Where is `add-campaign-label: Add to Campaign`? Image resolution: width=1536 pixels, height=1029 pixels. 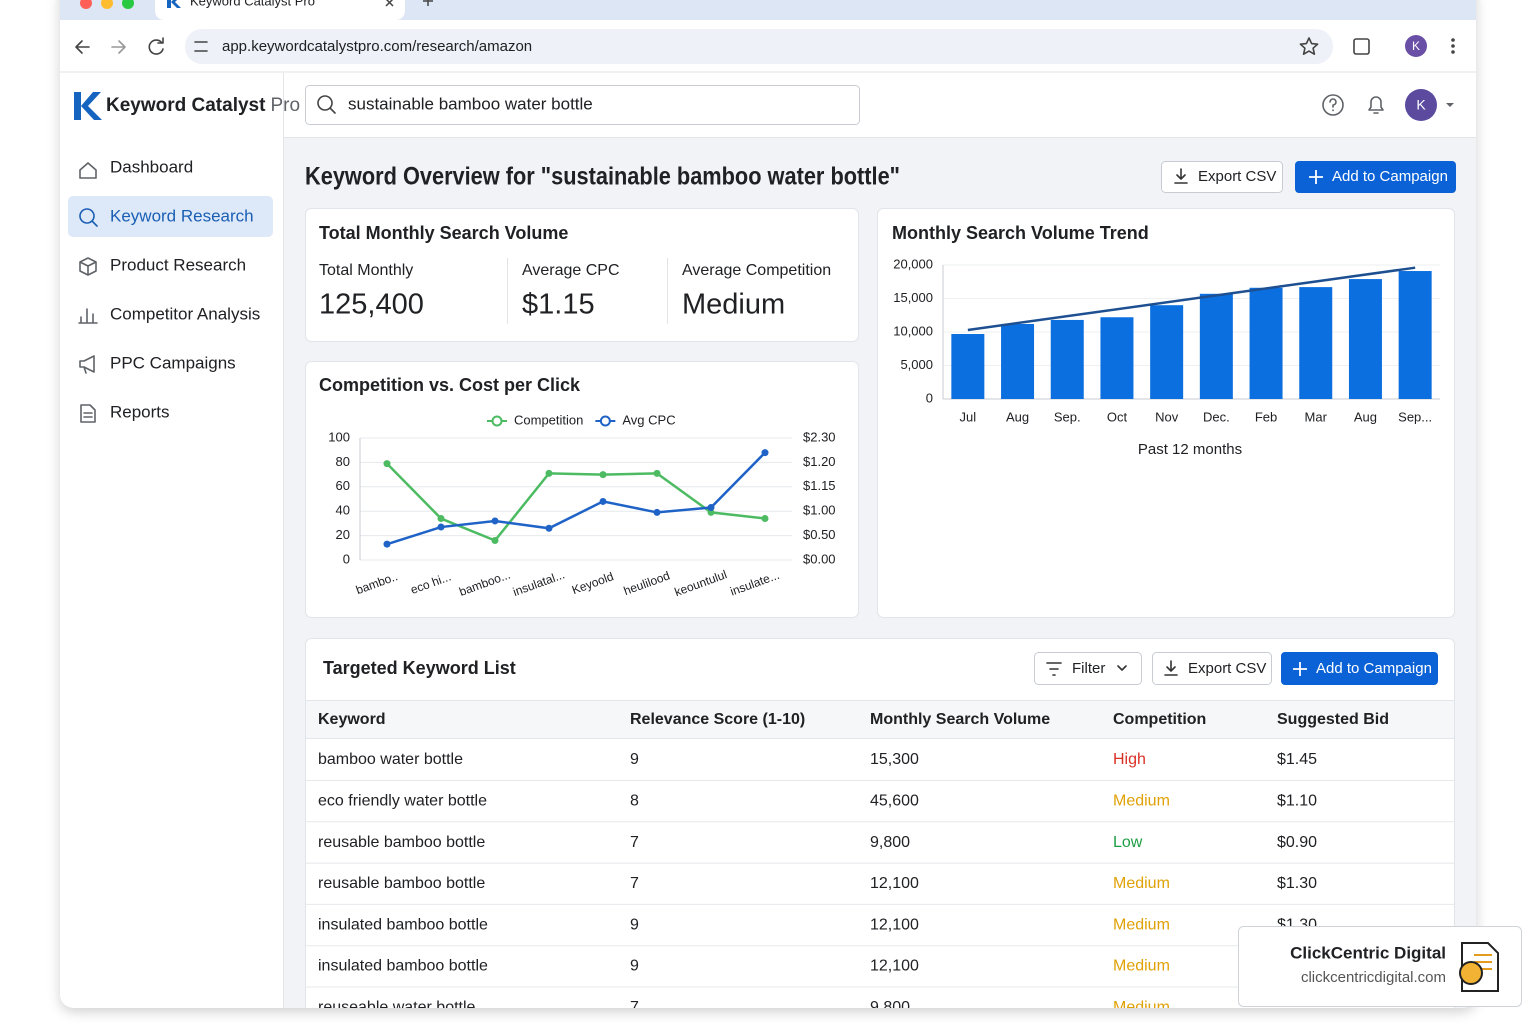 add-campaign-label: Add to Campaign is located at coordinates (1390, 176).